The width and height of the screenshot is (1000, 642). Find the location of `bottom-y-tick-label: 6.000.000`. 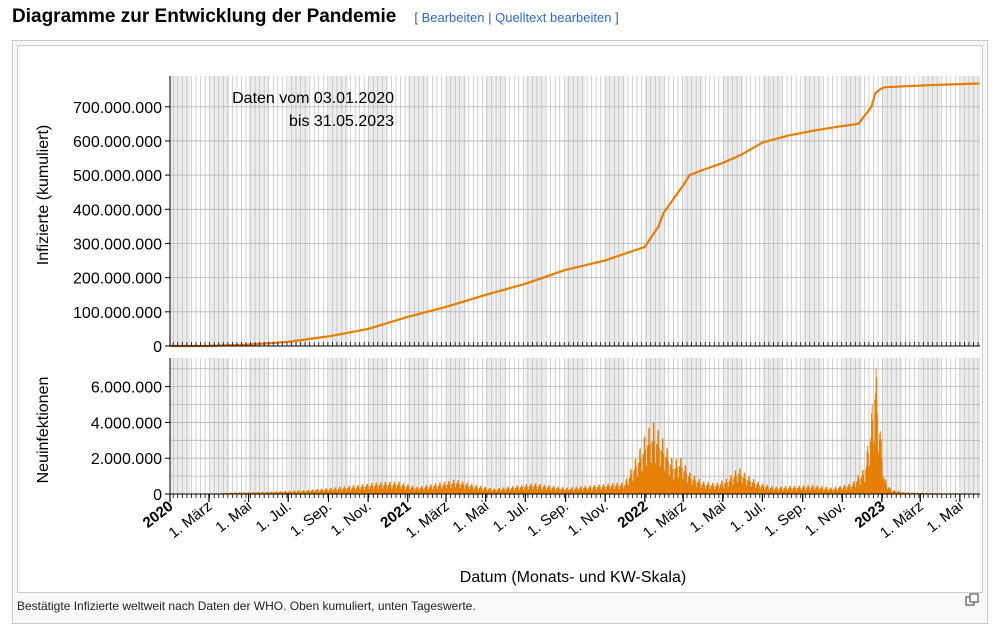

bottom-y-tick-label: 6.000.000 is located at coordinates (126, 388).